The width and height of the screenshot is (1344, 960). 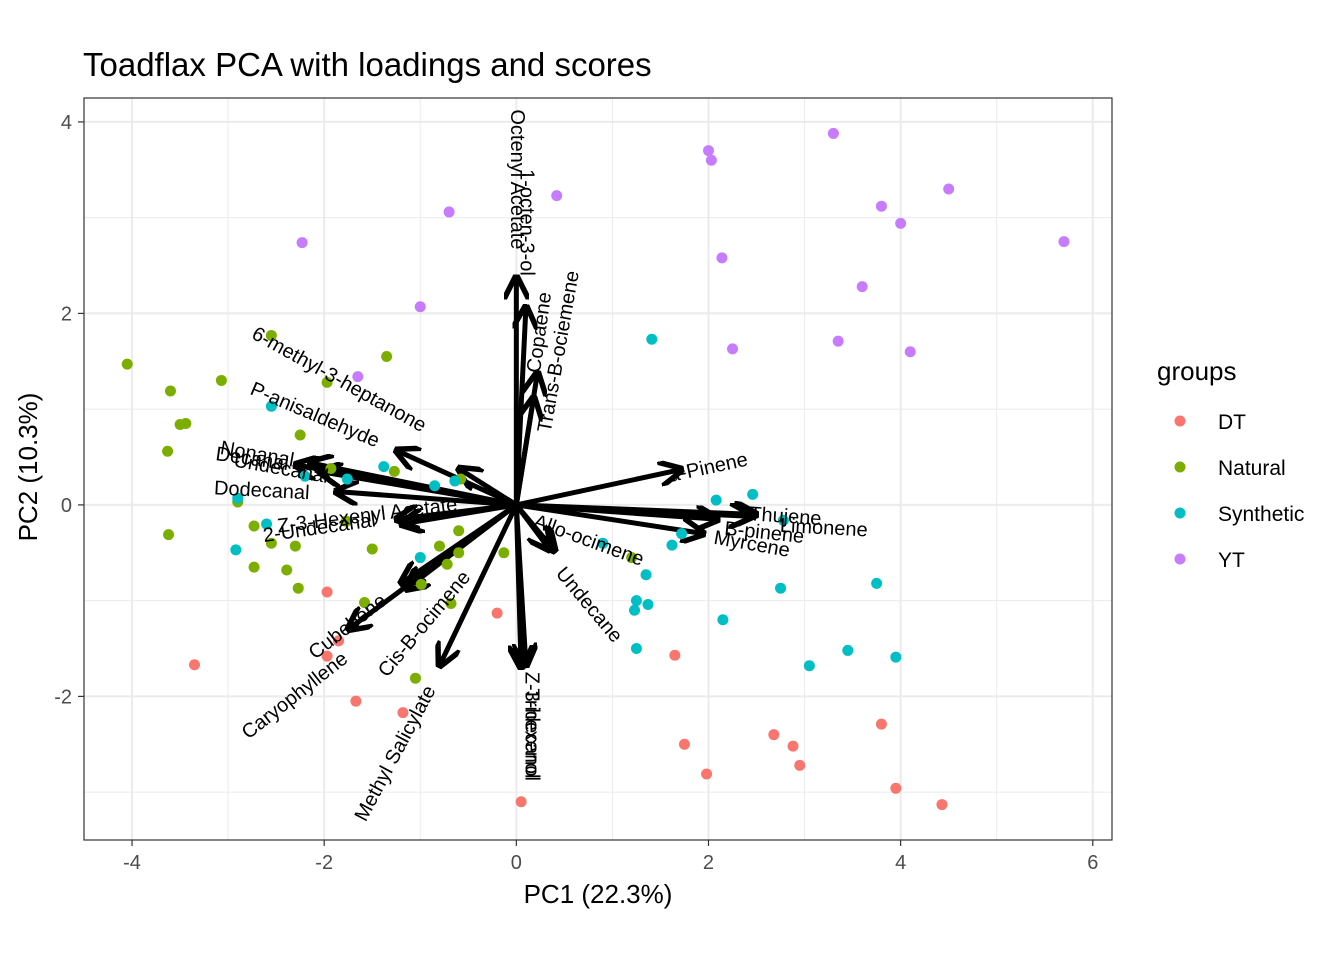 What do you see at coordinates (396, 753) in the screenshot?
I see `loading-label: Methyl Salicylate` at bounding box center [396, 753].